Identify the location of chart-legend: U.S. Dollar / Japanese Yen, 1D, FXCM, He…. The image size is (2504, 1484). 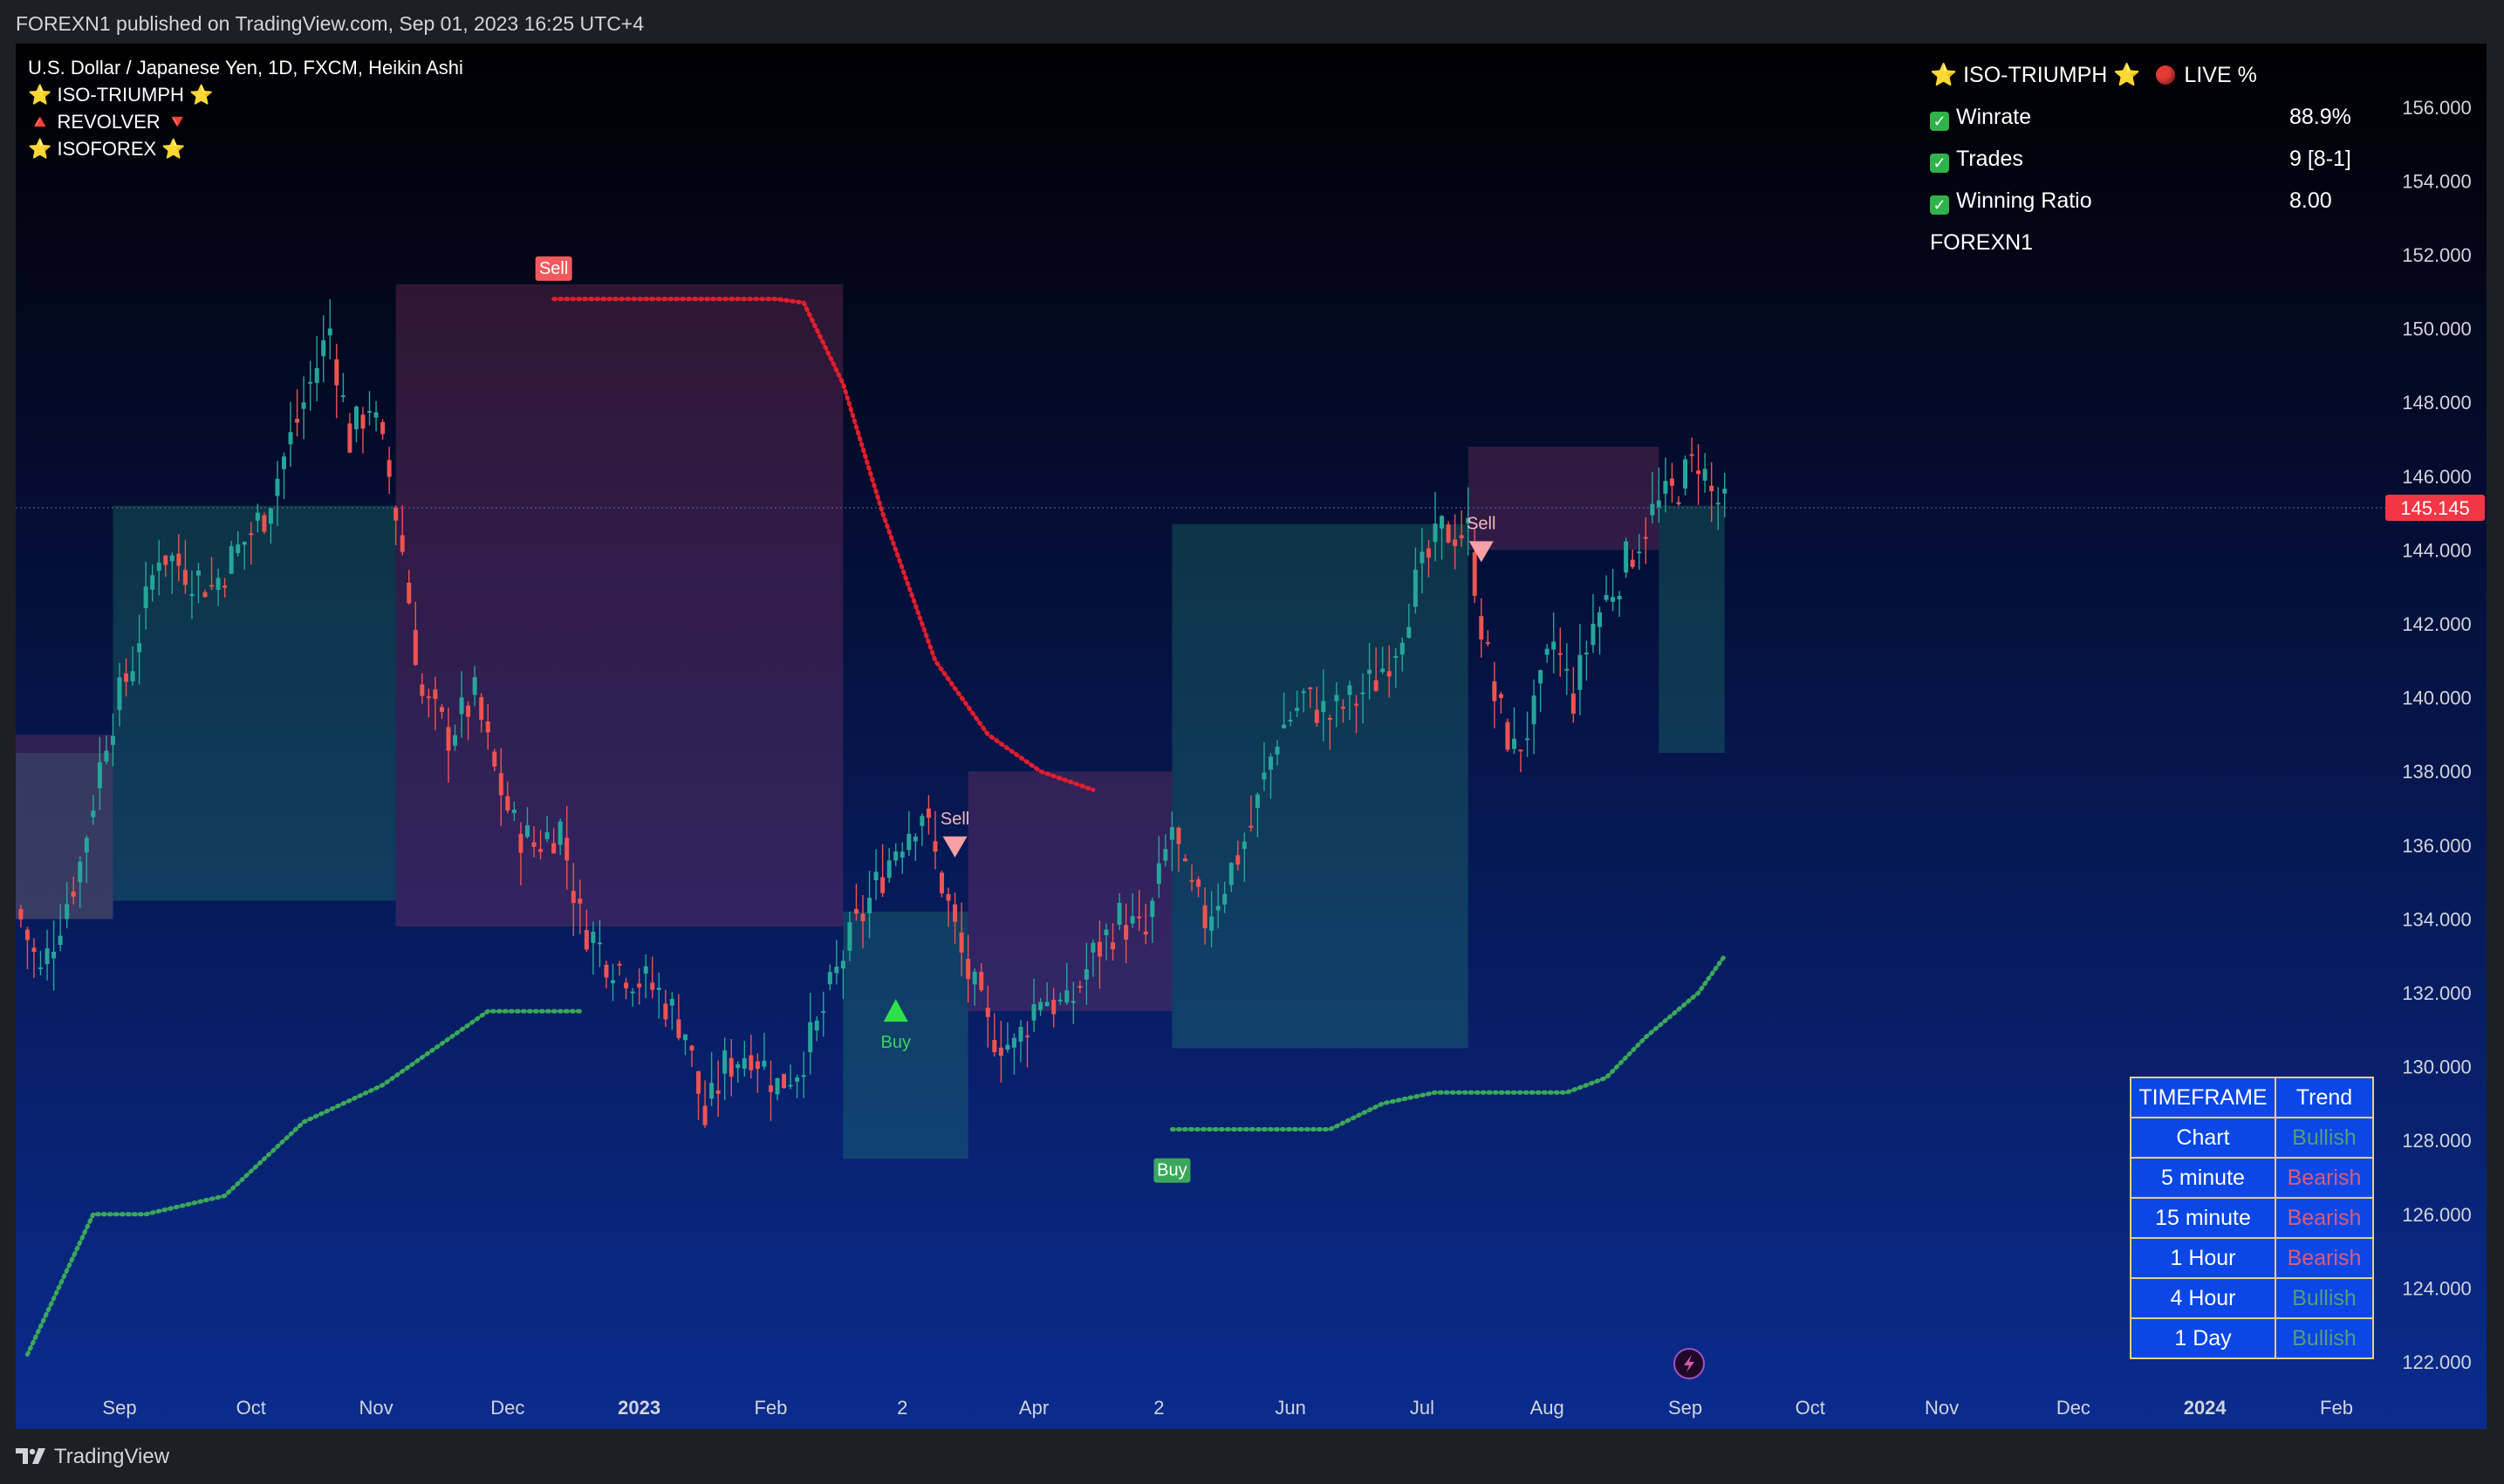
(245, 108).